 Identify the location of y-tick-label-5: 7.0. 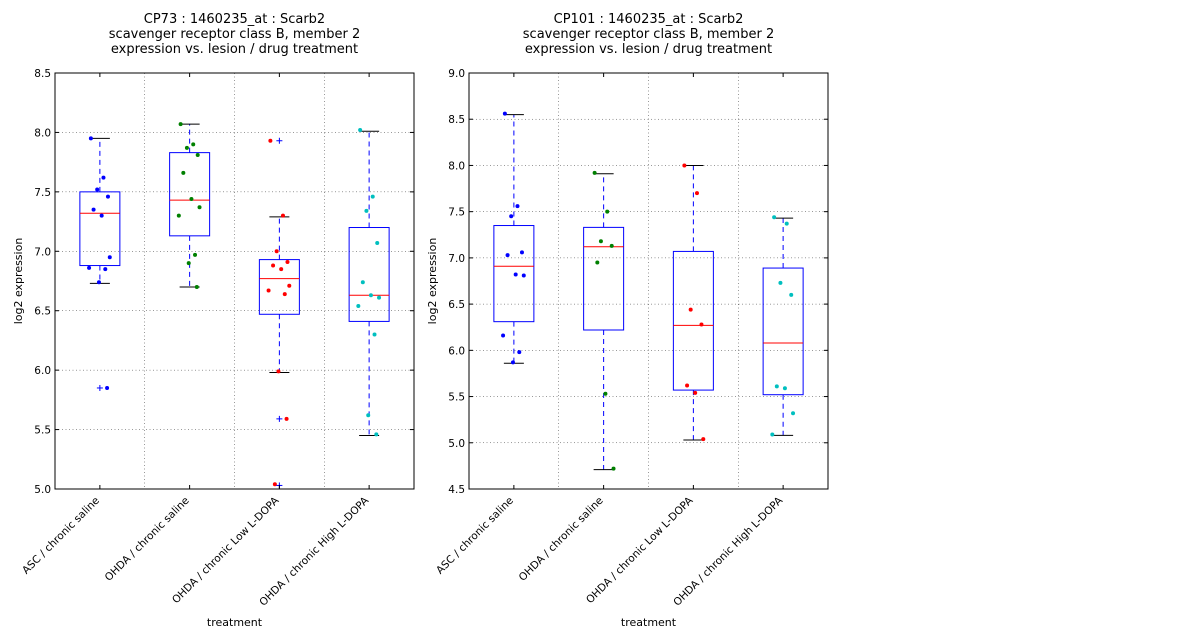
(456, 259).